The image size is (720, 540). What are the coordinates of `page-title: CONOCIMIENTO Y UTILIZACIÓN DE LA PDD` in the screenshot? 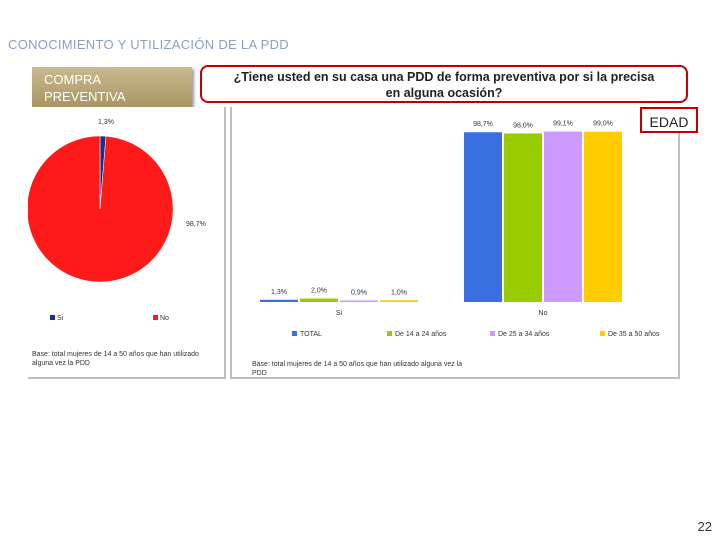 It's located at (148, 44).